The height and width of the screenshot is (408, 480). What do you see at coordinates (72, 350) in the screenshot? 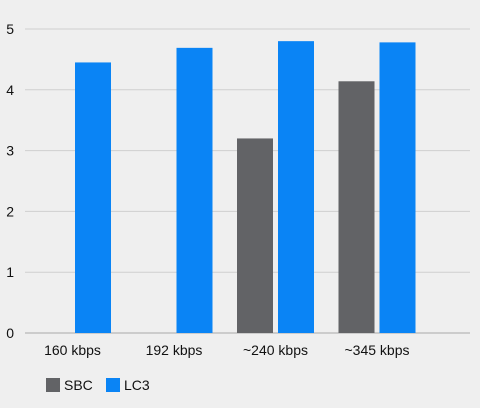
I see `x-tick-label: 160 kbps` at bounding box center [72, 350].